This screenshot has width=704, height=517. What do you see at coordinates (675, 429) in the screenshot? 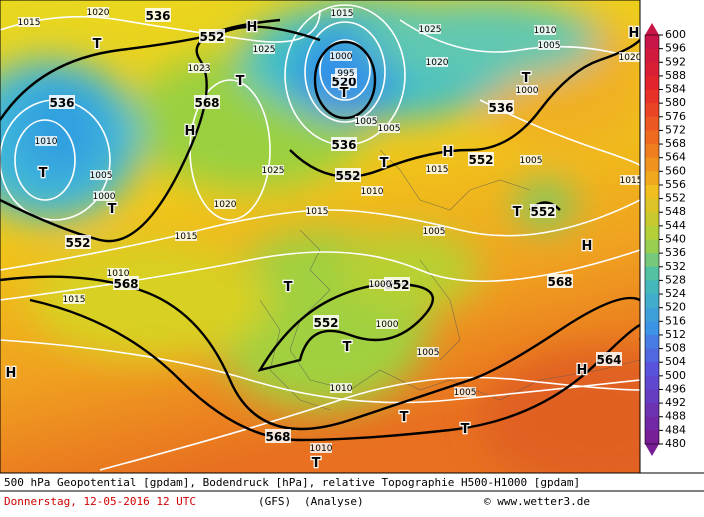
I see `colorbar-label: 484` at bounding box center [675, 429].